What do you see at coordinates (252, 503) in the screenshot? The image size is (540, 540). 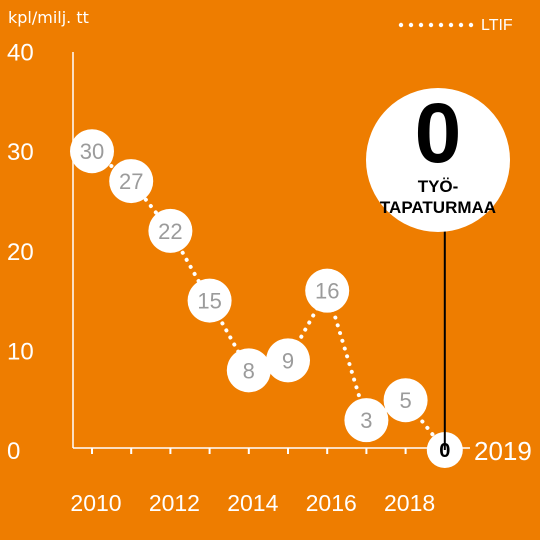 I see `x-tick-label: 2014` at bounding box center [252, 503].